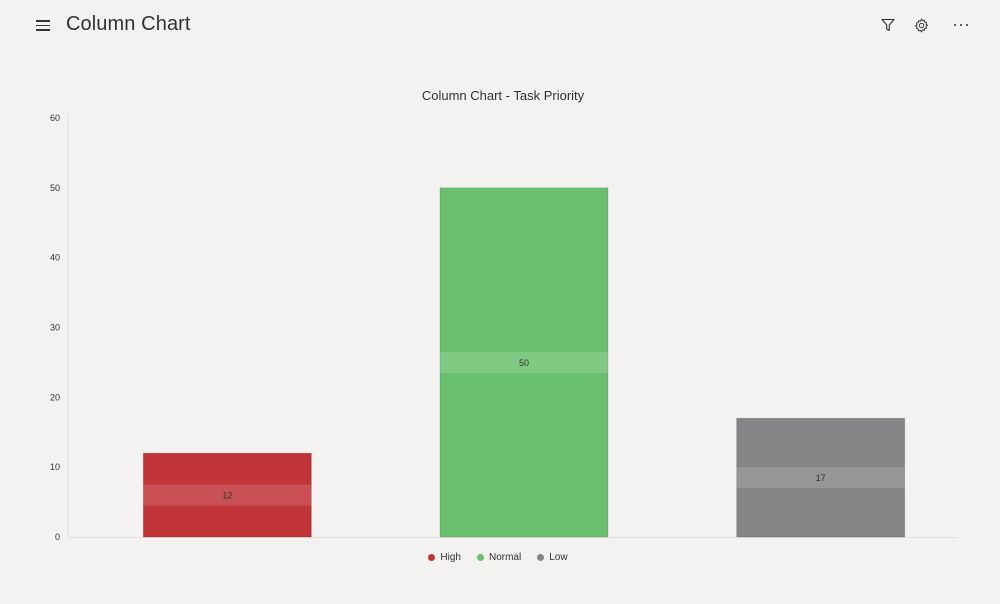  Describe the element at coordinates (888, 25) in the screenshot. I see `filter-icon` at that location.